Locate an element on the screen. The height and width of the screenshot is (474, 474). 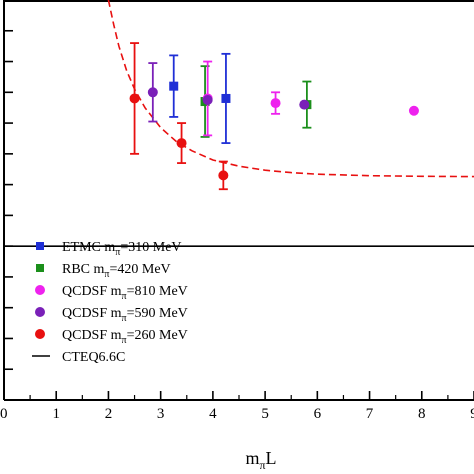
legend-label: QCDSF mπ=810 MeV is located at coordinates (125, 293).